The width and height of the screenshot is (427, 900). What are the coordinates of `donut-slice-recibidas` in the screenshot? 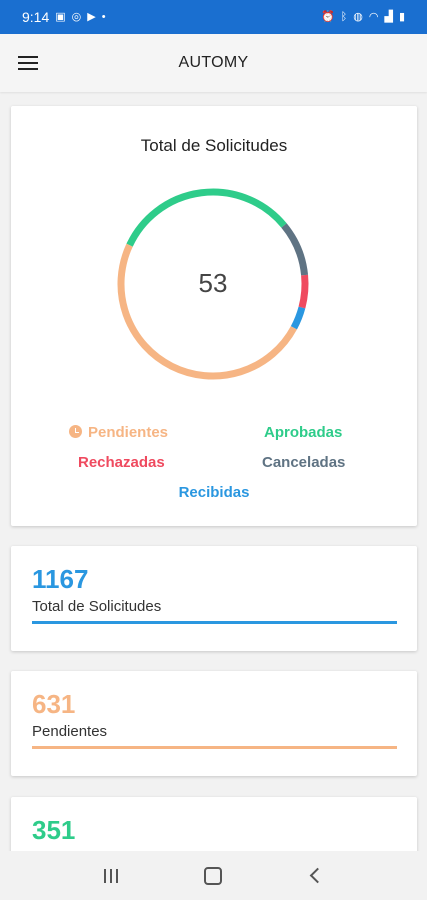 It's located at (298, 318).